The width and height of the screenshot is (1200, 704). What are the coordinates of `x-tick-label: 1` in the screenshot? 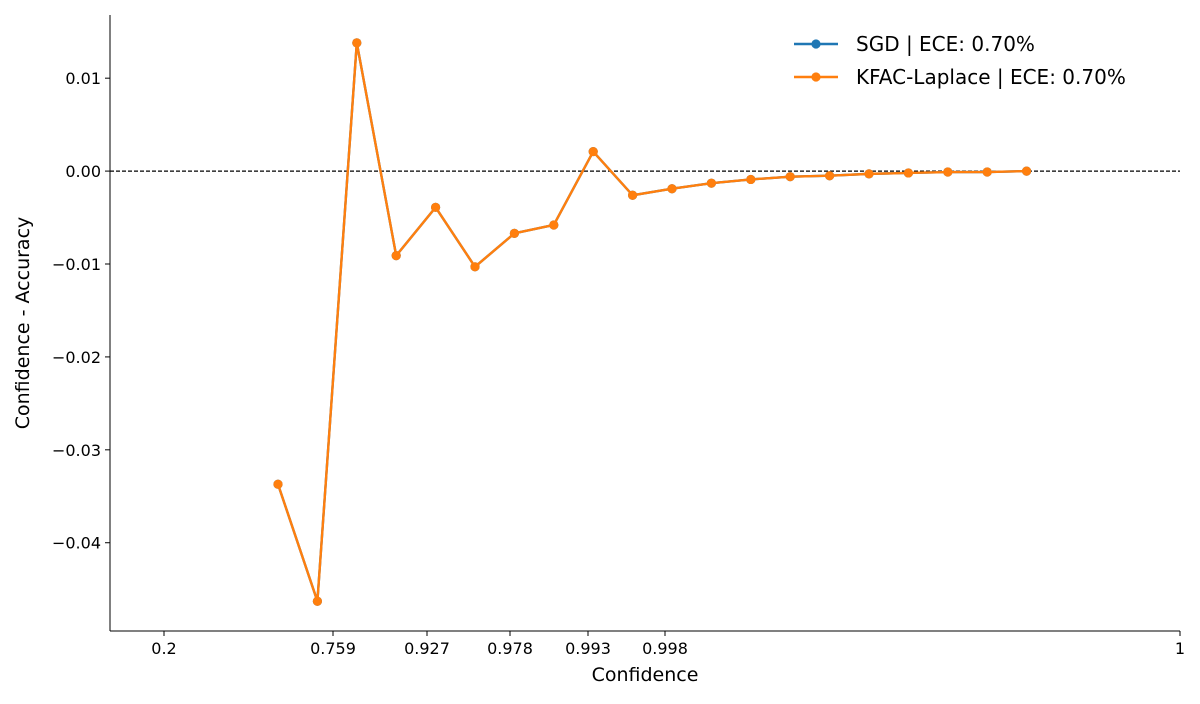 It's located at (1180, 648).